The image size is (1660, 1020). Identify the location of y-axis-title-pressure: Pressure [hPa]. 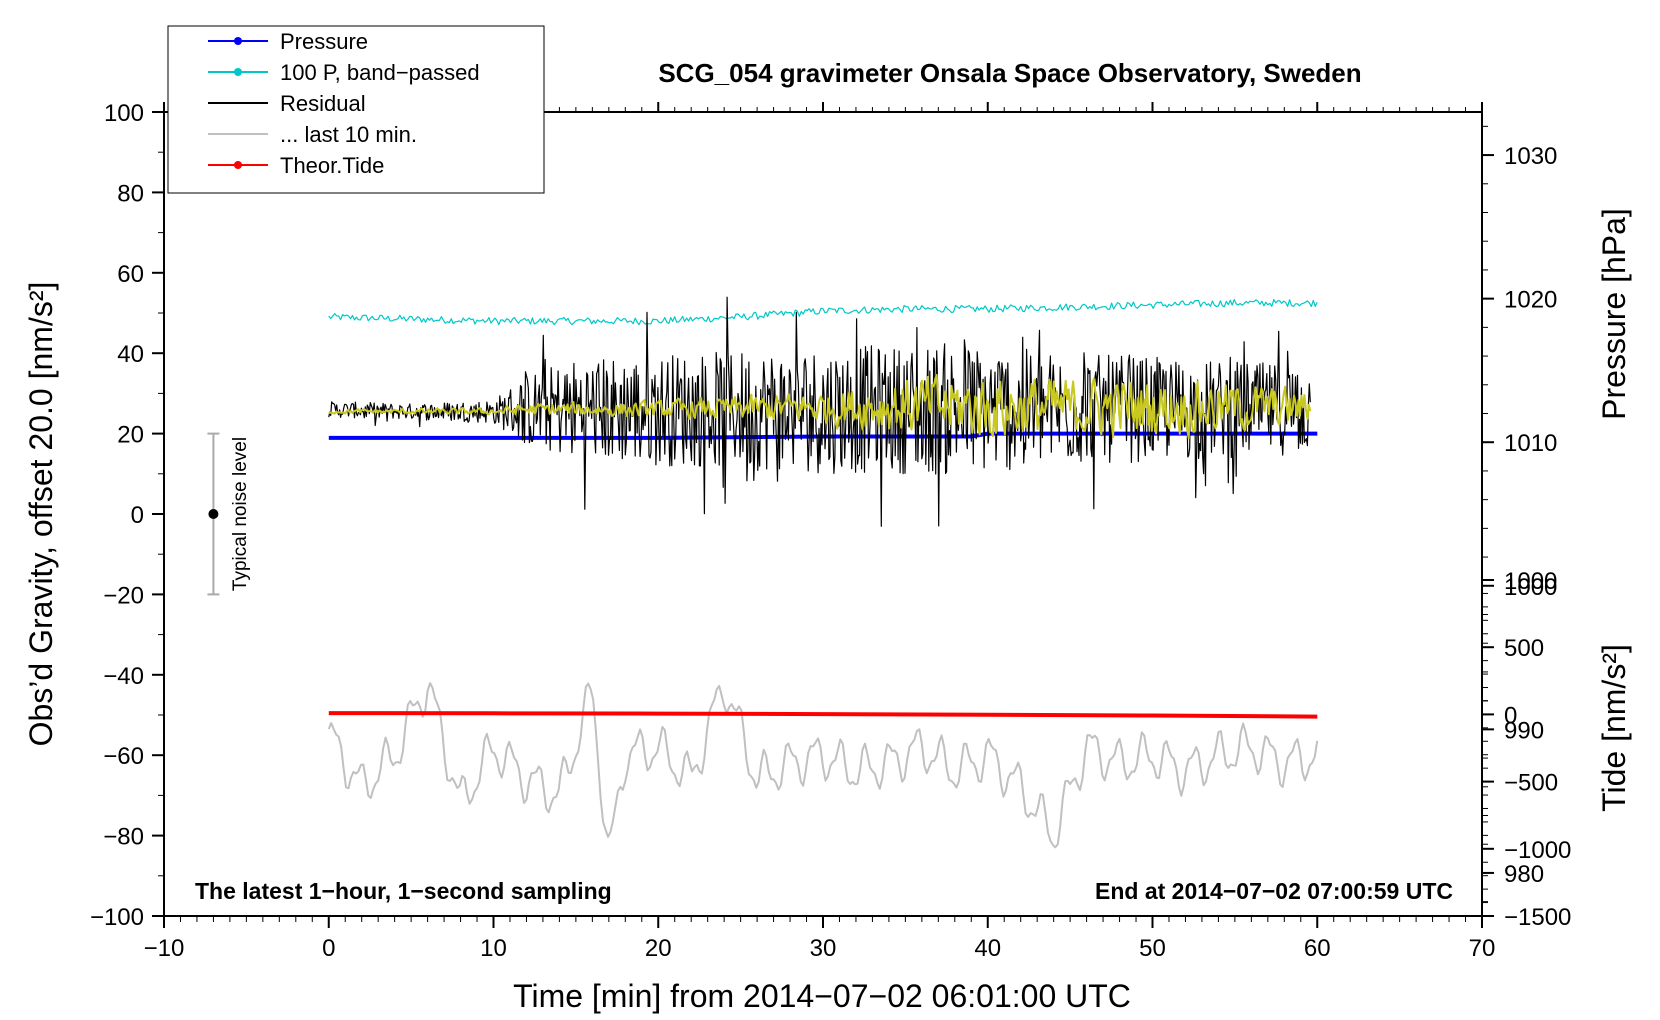
(1614, 314).